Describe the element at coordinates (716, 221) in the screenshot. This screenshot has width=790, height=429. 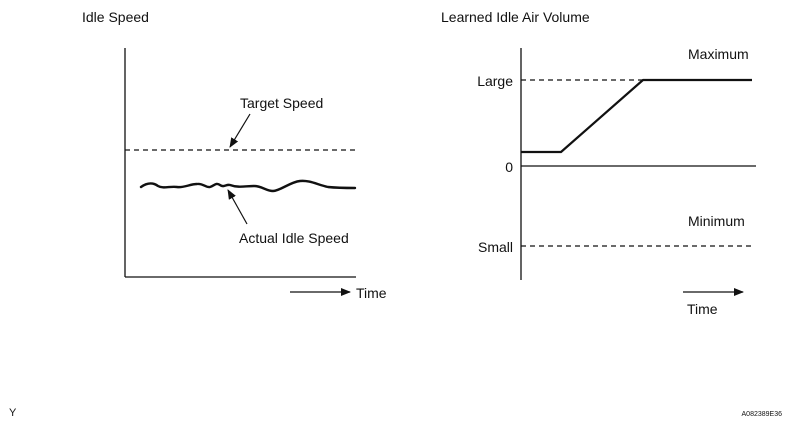
I see `minimum-label: Minimum` at that location.